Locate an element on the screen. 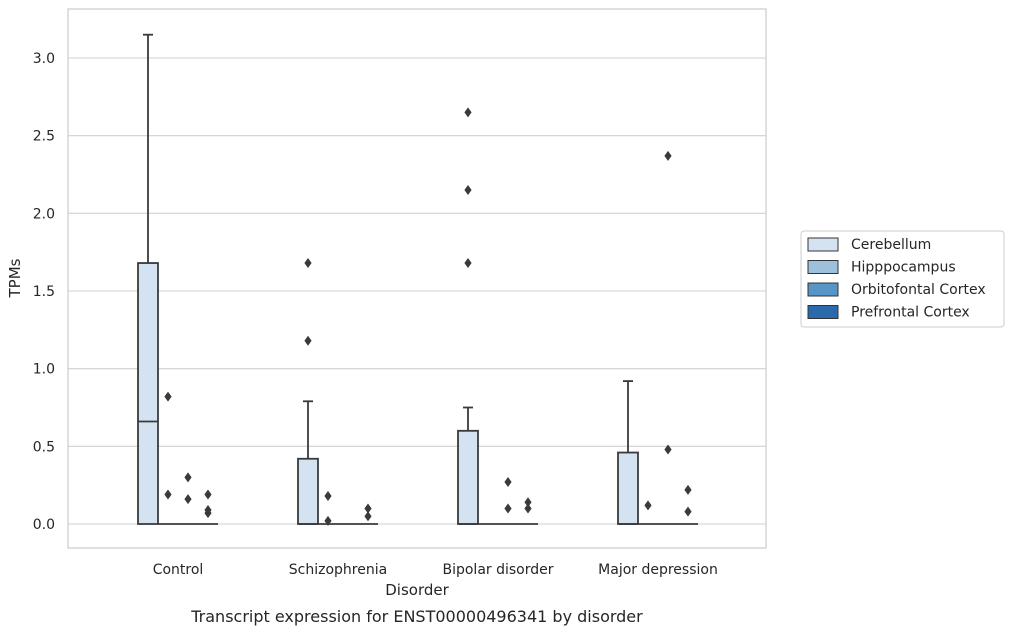 The image size is (1014, 634). legend-label: Prefrontal Cortex is located at coordinates (910, 313).